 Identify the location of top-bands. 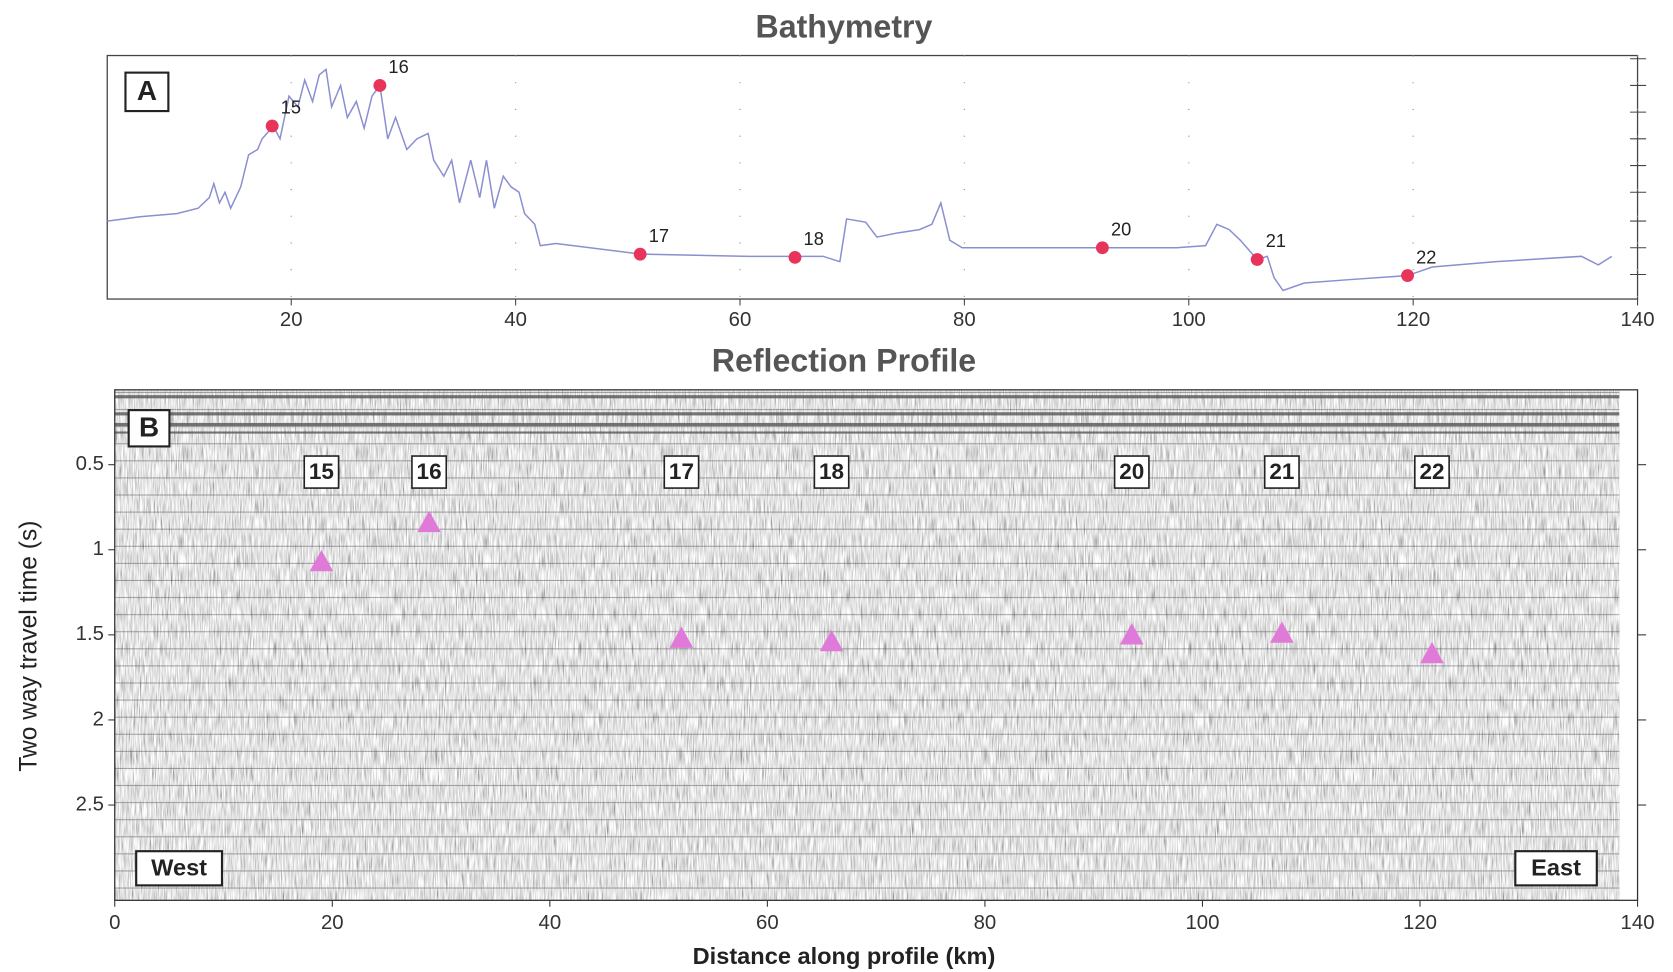
(867, 414).